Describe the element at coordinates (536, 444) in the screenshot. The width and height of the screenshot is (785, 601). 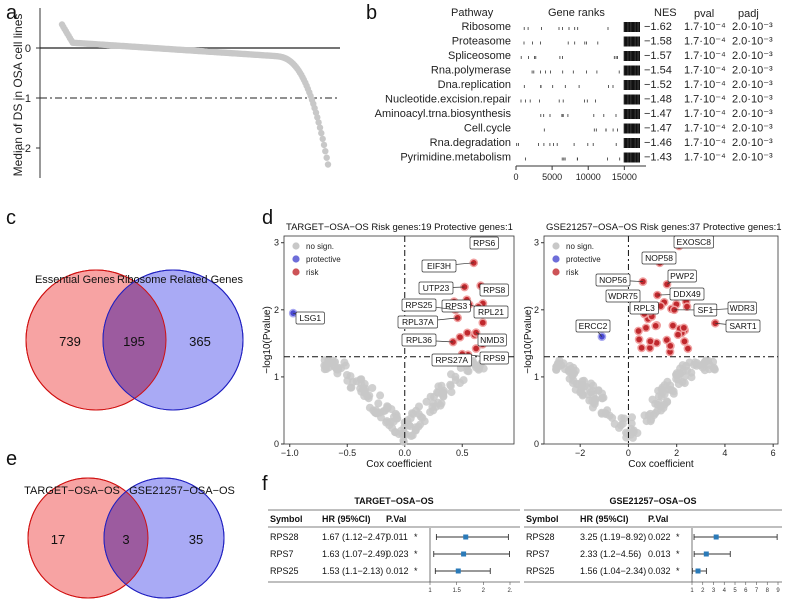
I see `d2-y-tick-label: 0` at that location.